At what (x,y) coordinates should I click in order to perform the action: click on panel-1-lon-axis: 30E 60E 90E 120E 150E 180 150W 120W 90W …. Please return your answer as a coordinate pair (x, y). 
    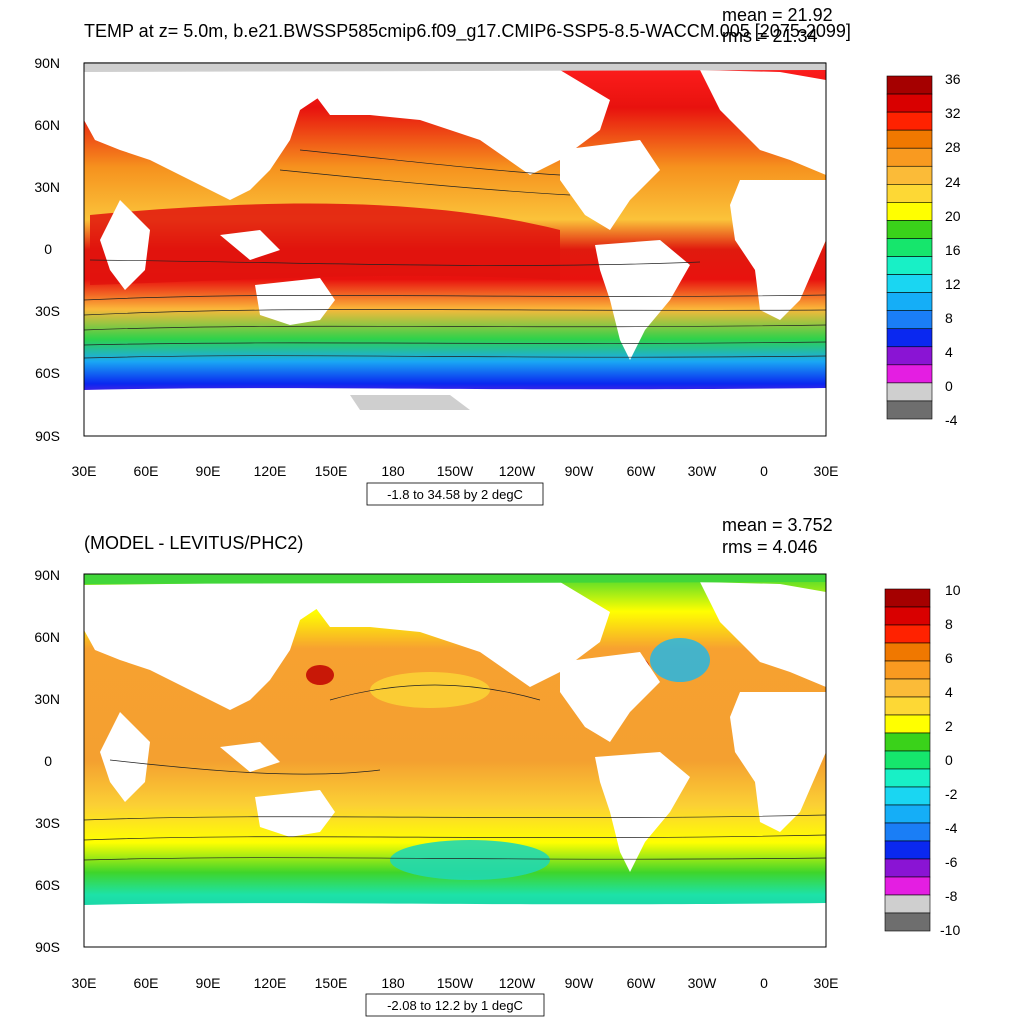
    Looking at the image, I should click on (455, 471).